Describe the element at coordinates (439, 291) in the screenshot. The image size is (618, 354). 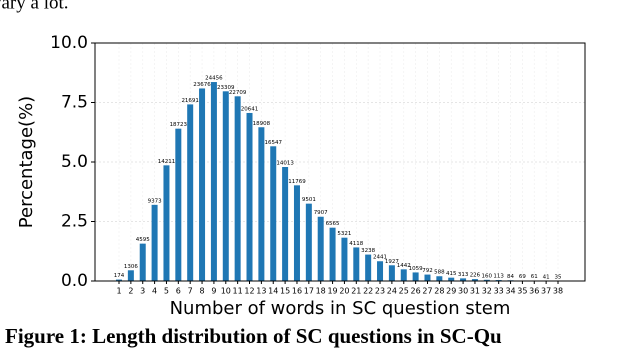
I see `x-tick-label: 28` at that location.